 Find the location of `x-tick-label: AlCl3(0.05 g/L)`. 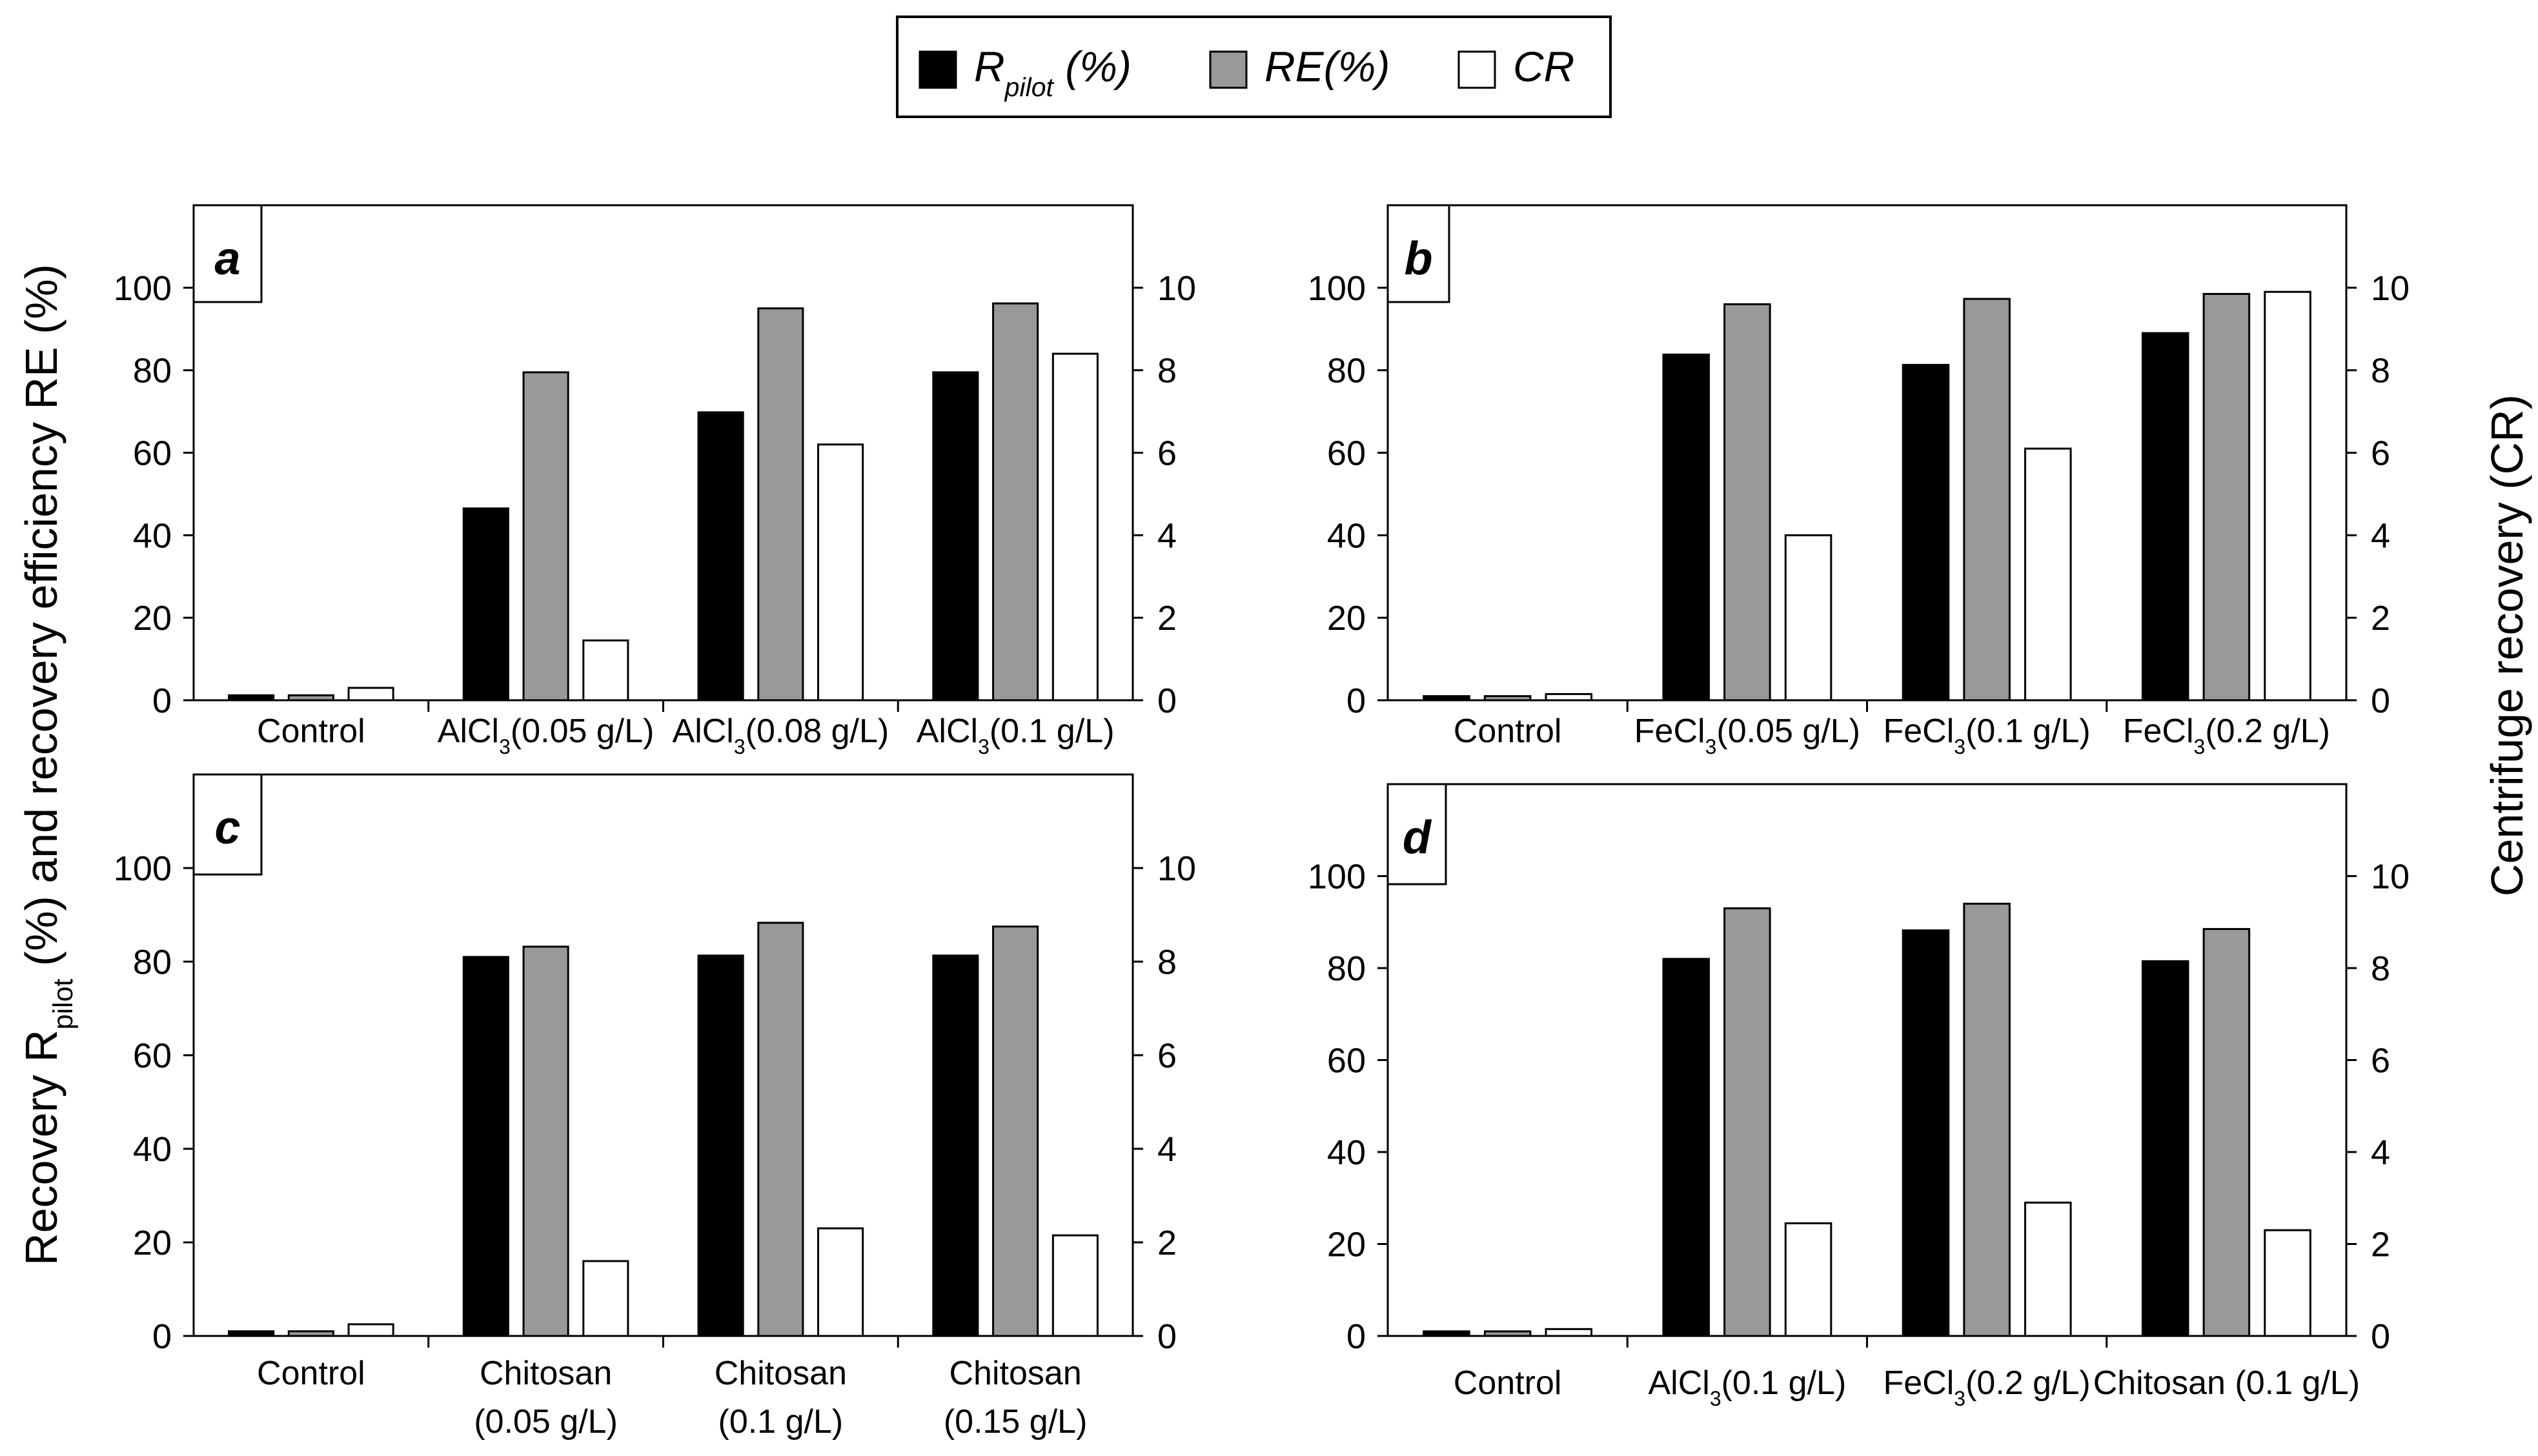

x-tick-label: AlCl3(0.05 g/L) is located at coordinates (546, 736).